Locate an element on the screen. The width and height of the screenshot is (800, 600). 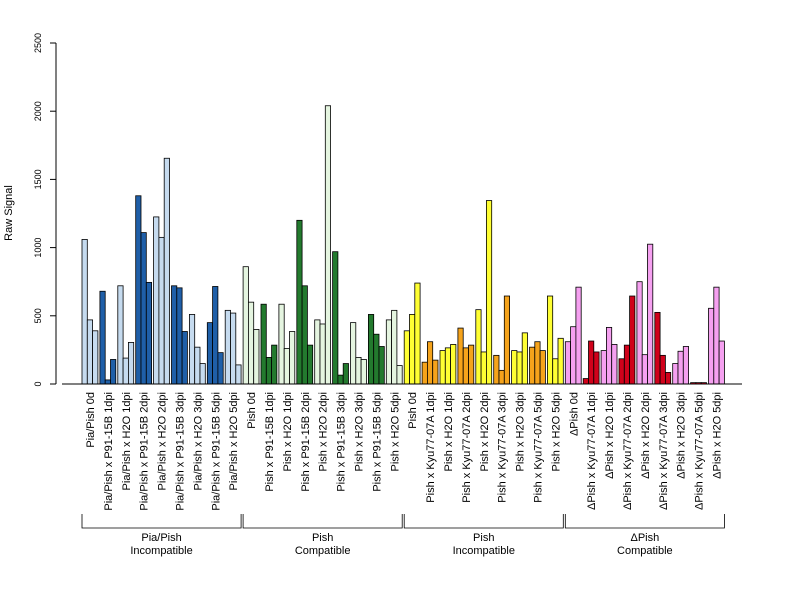
group-bracket is located at coordinates (644, 521).